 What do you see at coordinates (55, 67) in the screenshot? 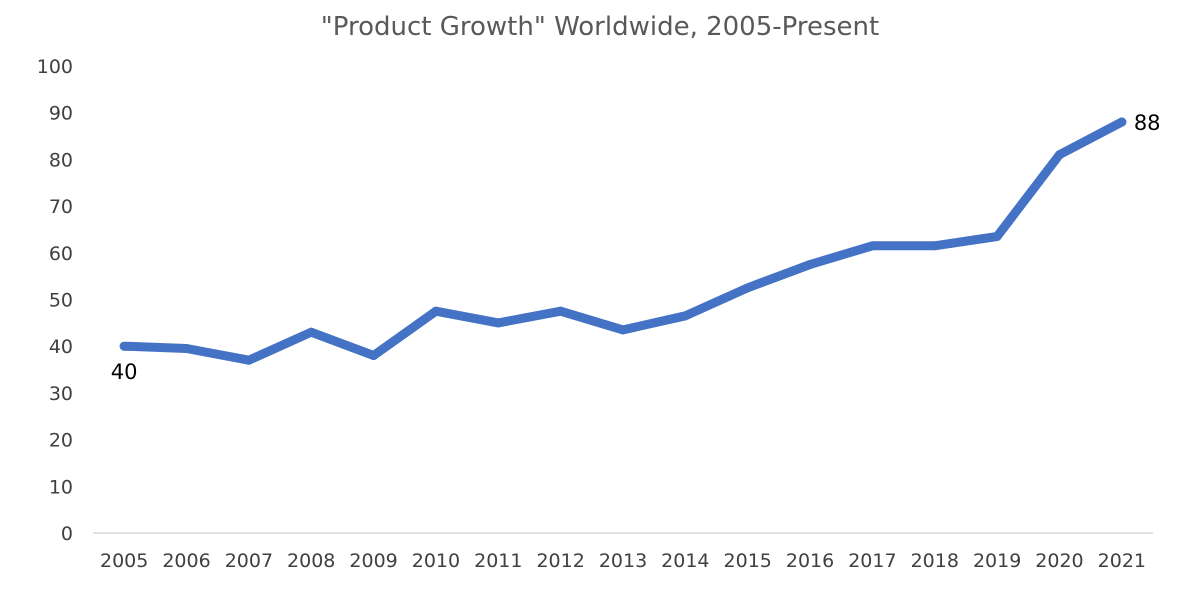
I see `y-tick-label: 100` at bounding box center [55, 67].